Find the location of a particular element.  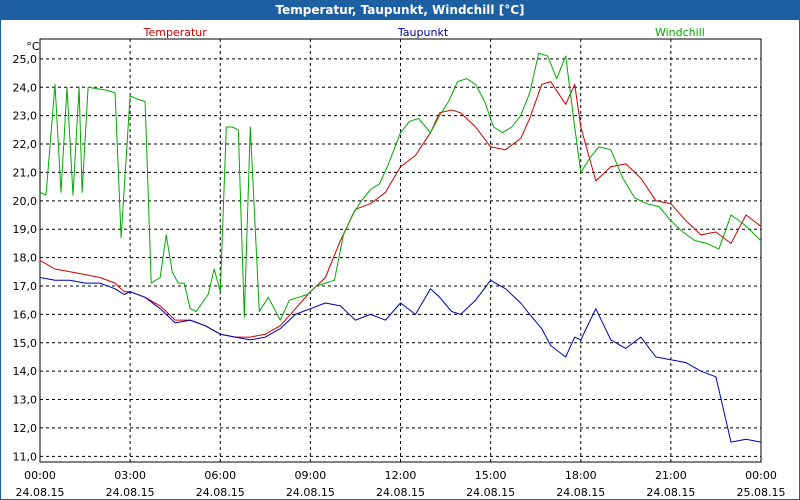

y-tick-label: 22,0 is located at coordinates (25, 144).